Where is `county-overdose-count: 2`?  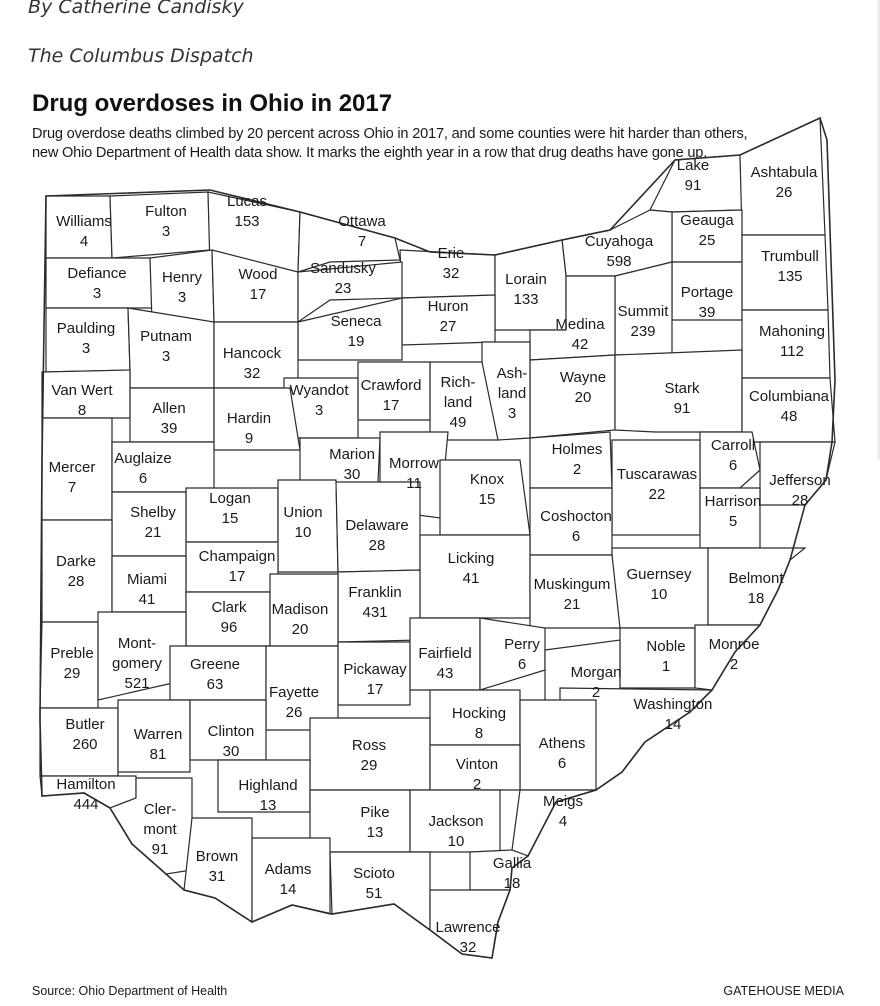
county-overdose-count: 2 is located at coordinates (477, 784).